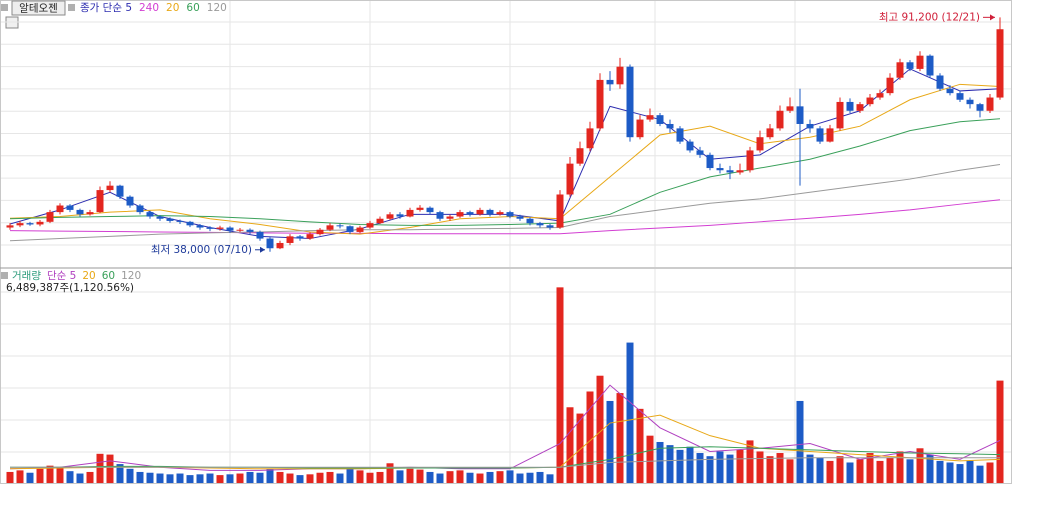 This screenshot has height=505, width=1044. I want to click on annotation-arrowhead, so click(262, 249).